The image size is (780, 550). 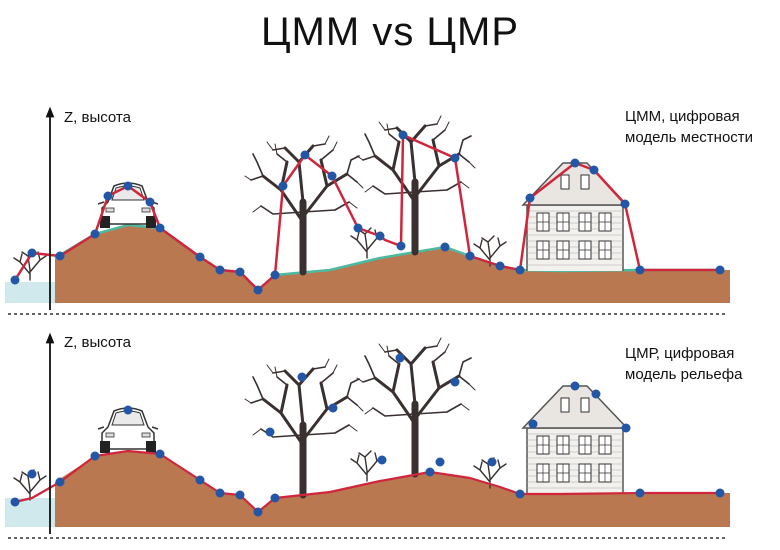 I want to click on z-axis-label-top: Z, высота, so click(x=97, y=117).